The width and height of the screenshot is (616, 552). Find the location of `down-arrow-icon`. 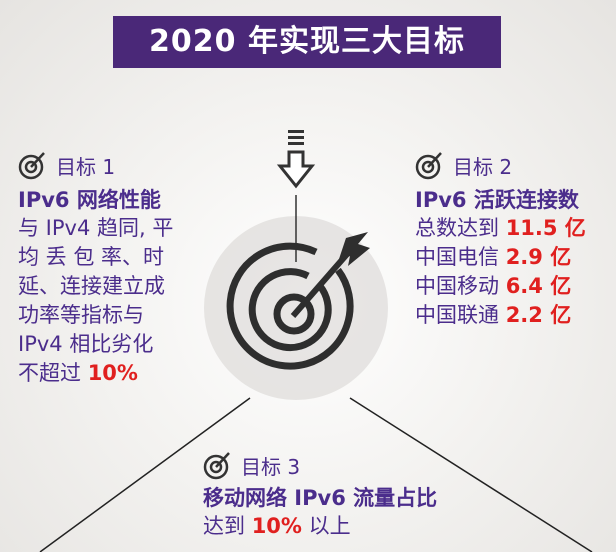

down-arrow-icon is located at coordinates (296, 159).